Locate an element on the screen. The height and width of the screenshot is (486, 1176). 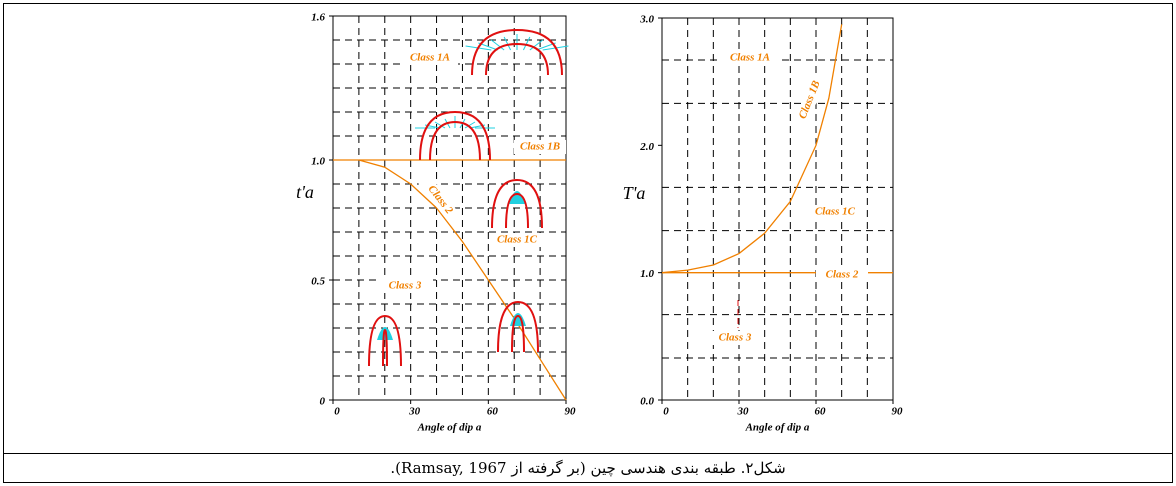
y-tick-label: 2.0 is located at coordinates (646, 147).